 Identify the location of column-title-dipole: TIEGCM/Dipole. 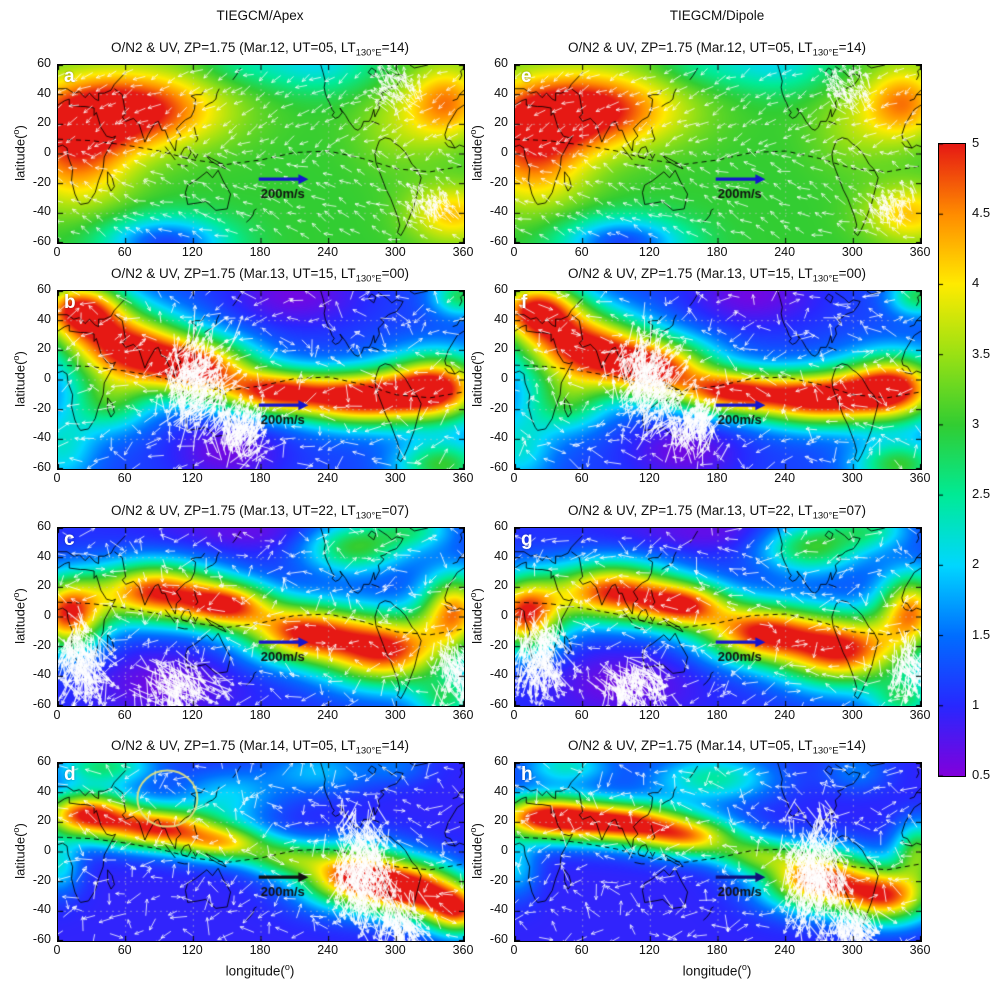
(717, 15).